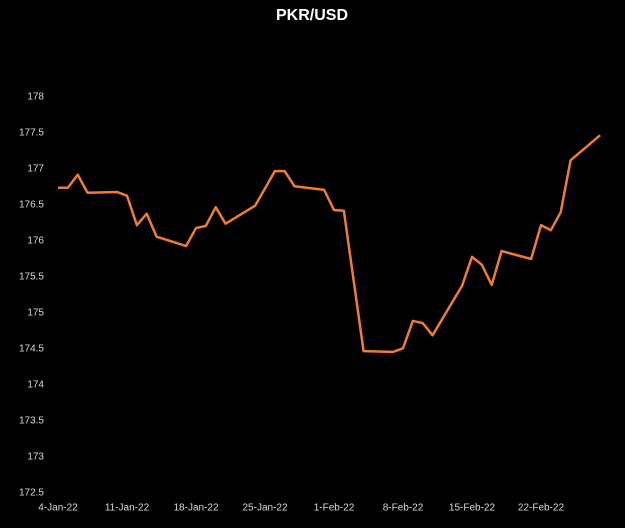 The width and height of the screenshot is (625, 528). I want to click on y-tick-label: 175, so click(35, 313).